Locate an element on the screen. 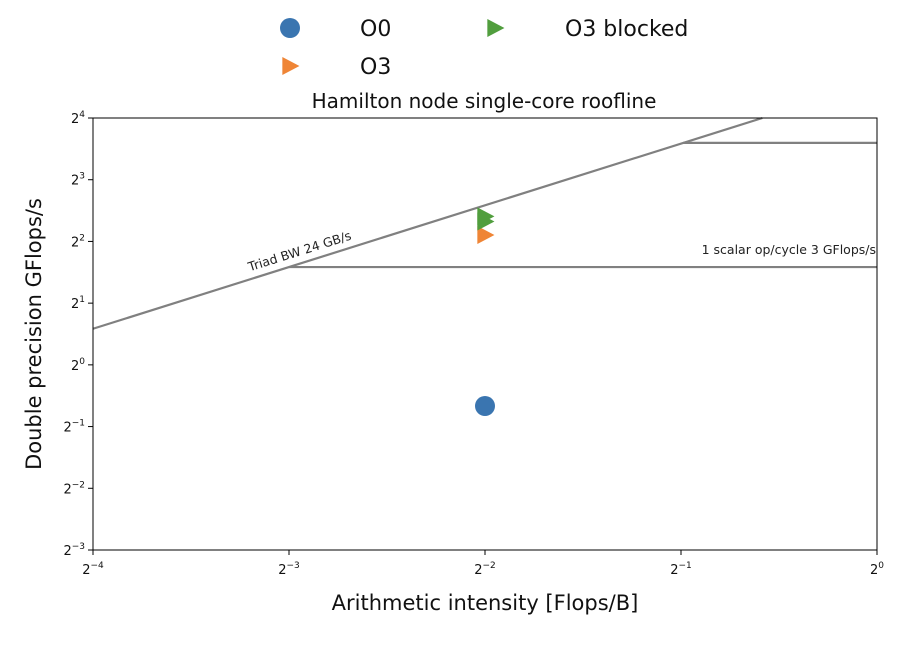 The width and height of the screenshot is (904, 650). x-tick-label: 2−1 is located at coordinates (681, 569).